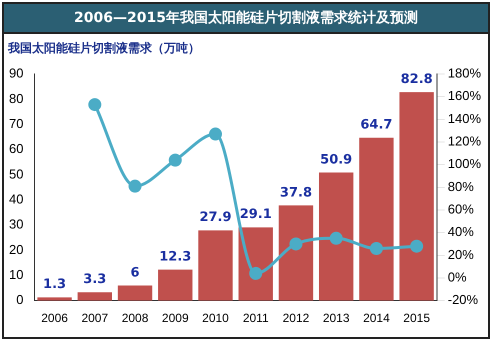 This screenshot has width=492, height=341. What do you see at coordinates (16, 174) in the screenshot?
I see `y-tick-label: 50` at bounding box center [16, 174].